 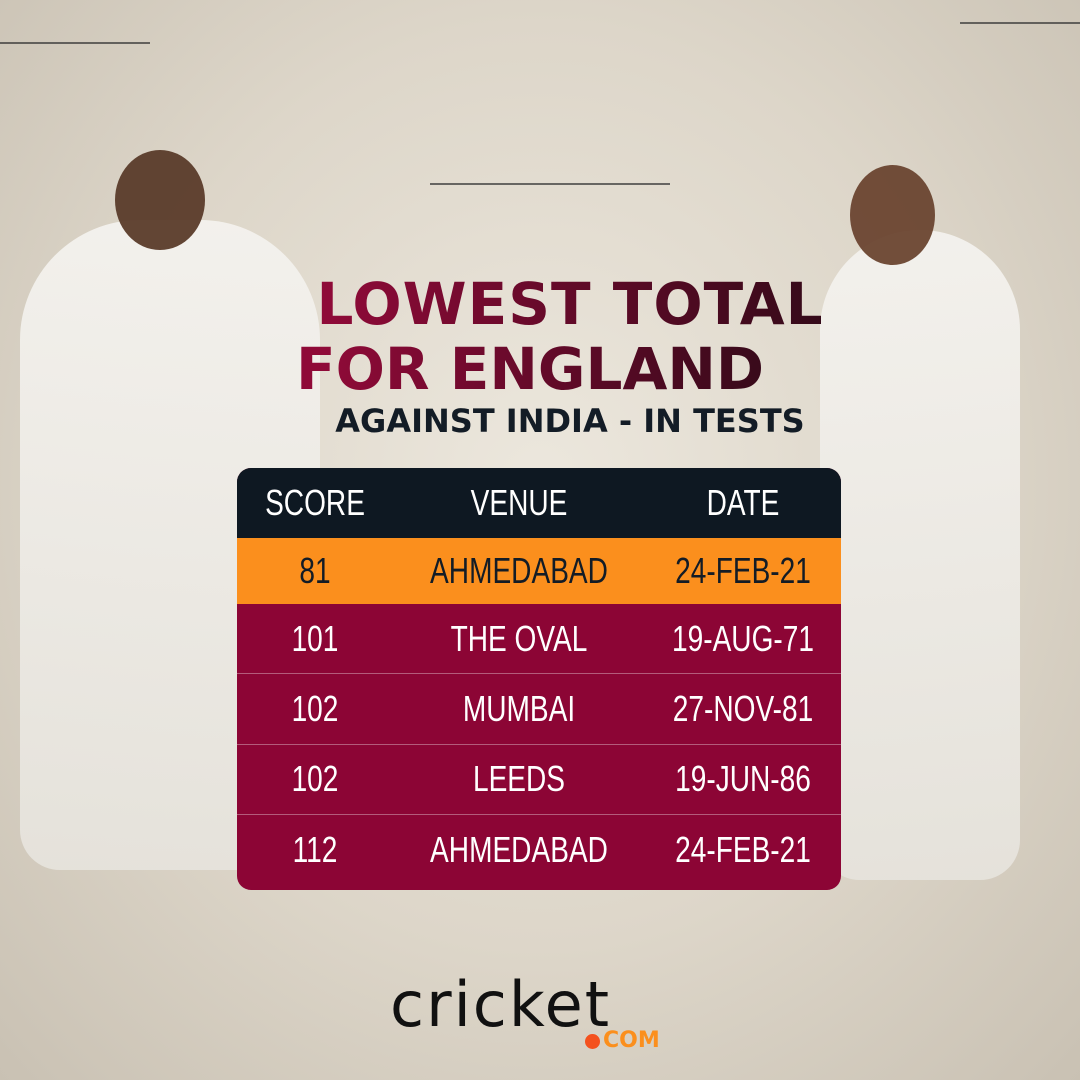 What do you see at coordinates (743, 779) in the screenshot?
I see `date-cell: 19-JUN-86` at bounding box center [743, 779].